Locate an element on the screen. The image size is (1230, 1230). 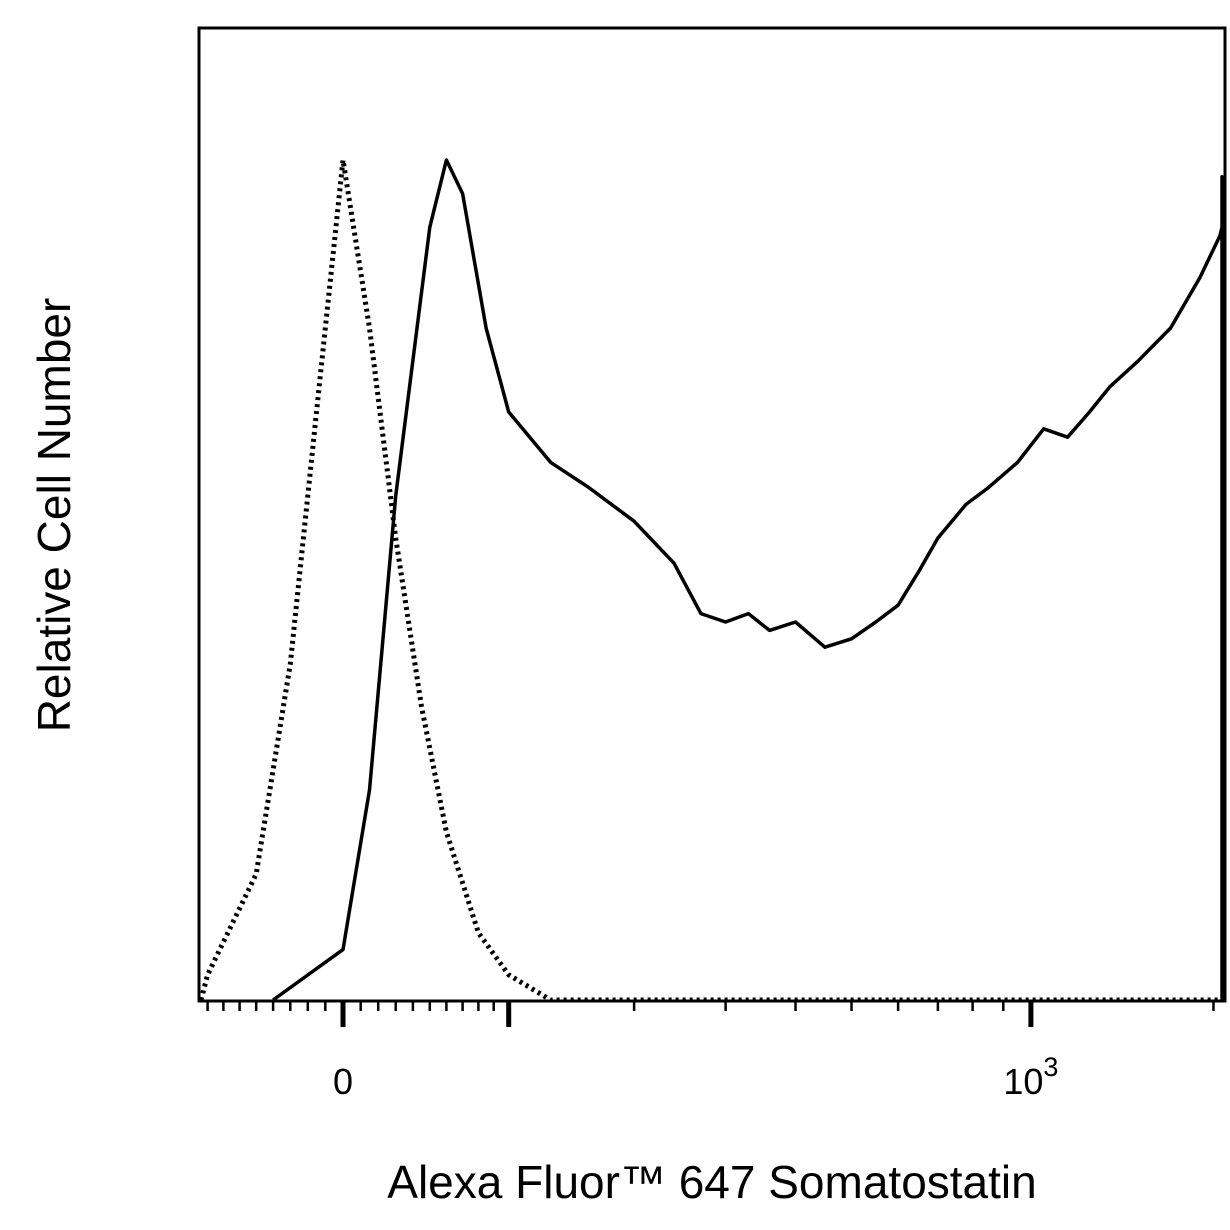
x-tick-label: 0 is located at coordinates (343, 1081).